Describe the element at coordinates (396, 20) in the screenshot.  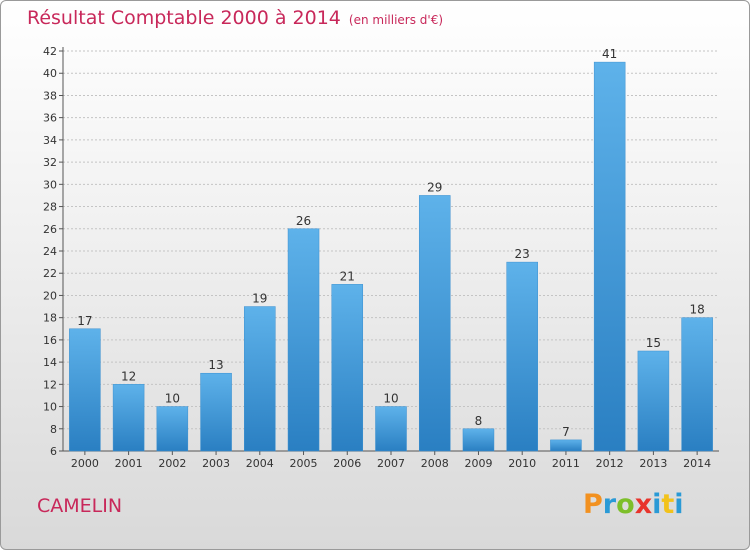
I see `chart-title-unit: (en milliers d'€)` at that location.